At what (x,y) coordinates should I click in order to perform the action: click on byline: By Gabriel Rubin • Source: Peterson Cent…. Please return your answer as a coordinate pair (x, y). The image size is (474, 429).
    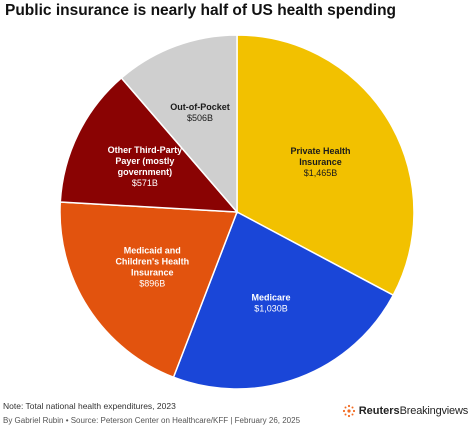
    Looking at the image, I should click on (152, 420).